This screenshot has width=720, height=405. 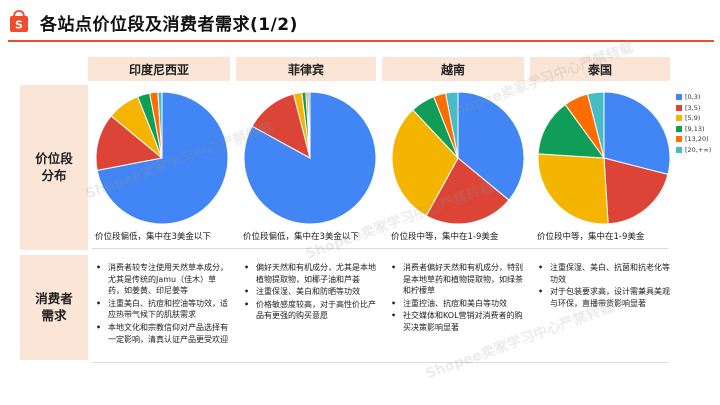 I want to click on legend-label: [5,9), so click(x=693, y=118).